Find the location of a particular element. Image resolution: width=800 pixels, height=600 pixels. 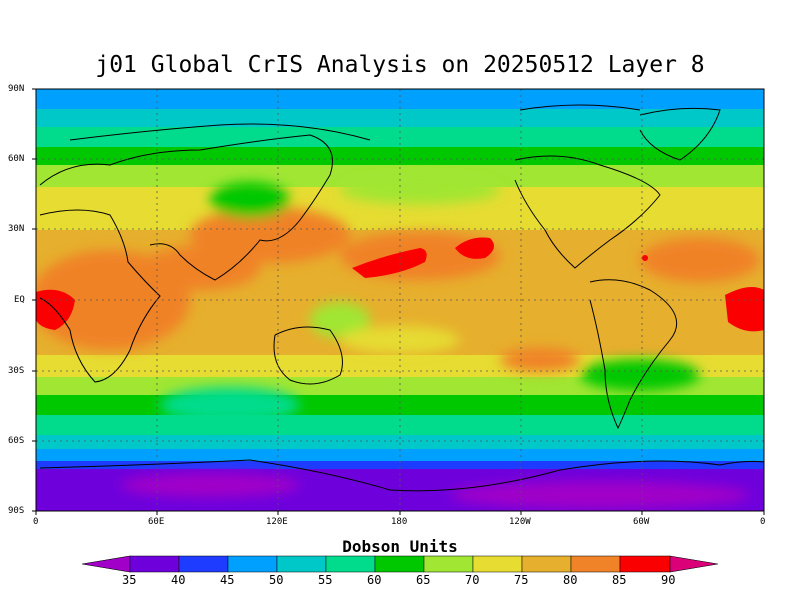

colorbar-value: 80 is located at coordinates (570, 580).